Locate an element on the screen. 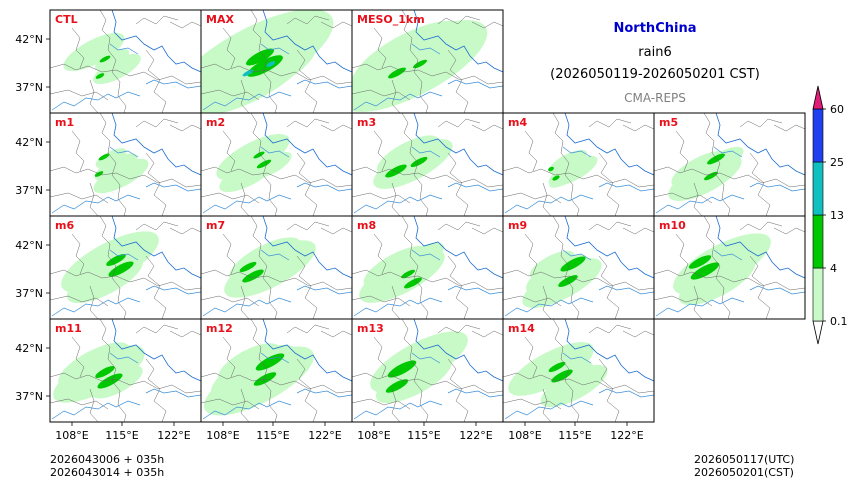  init-time-2: 2026043014 + 035h is located at coordinates (107, 472).